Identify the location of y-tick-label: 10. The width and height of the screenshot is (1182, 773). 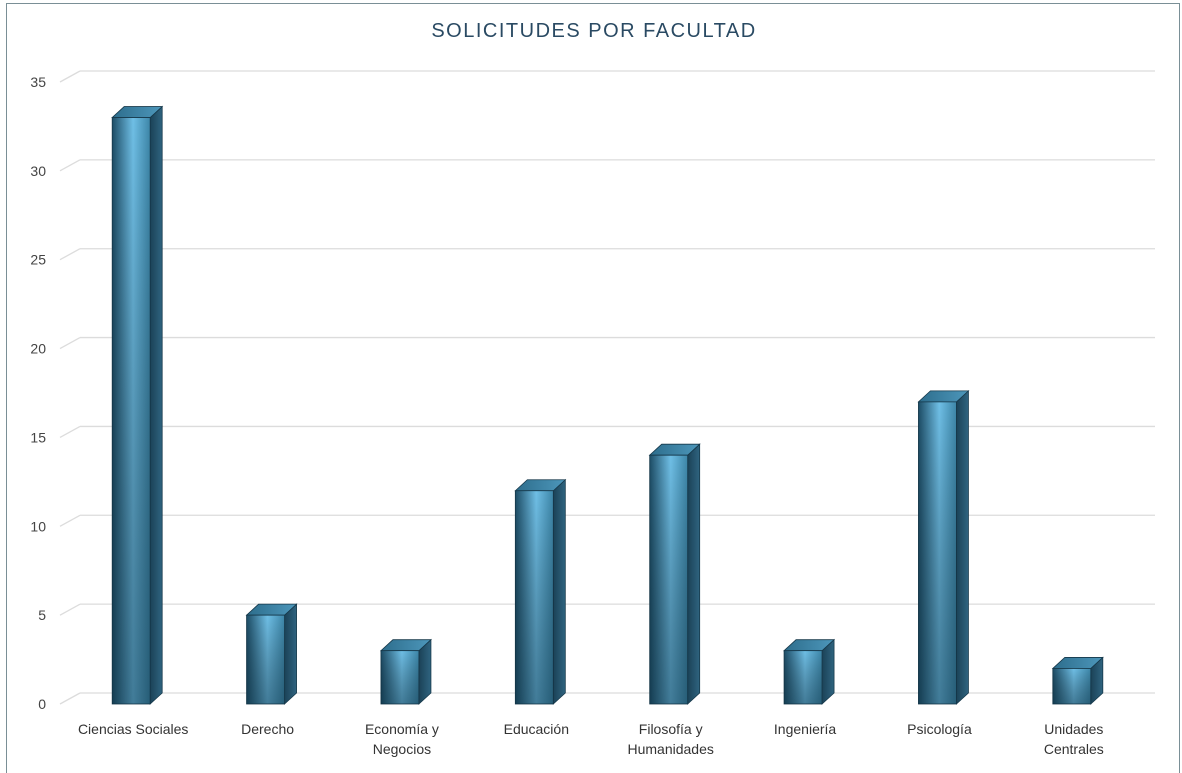
(38, 526).